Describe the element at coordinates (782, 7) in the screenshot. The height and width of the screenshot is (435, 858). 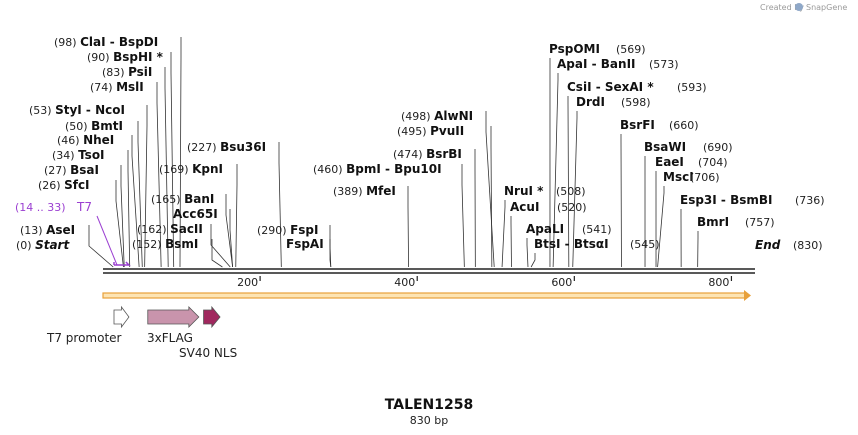
I see `credit-text: Created by` at that location.